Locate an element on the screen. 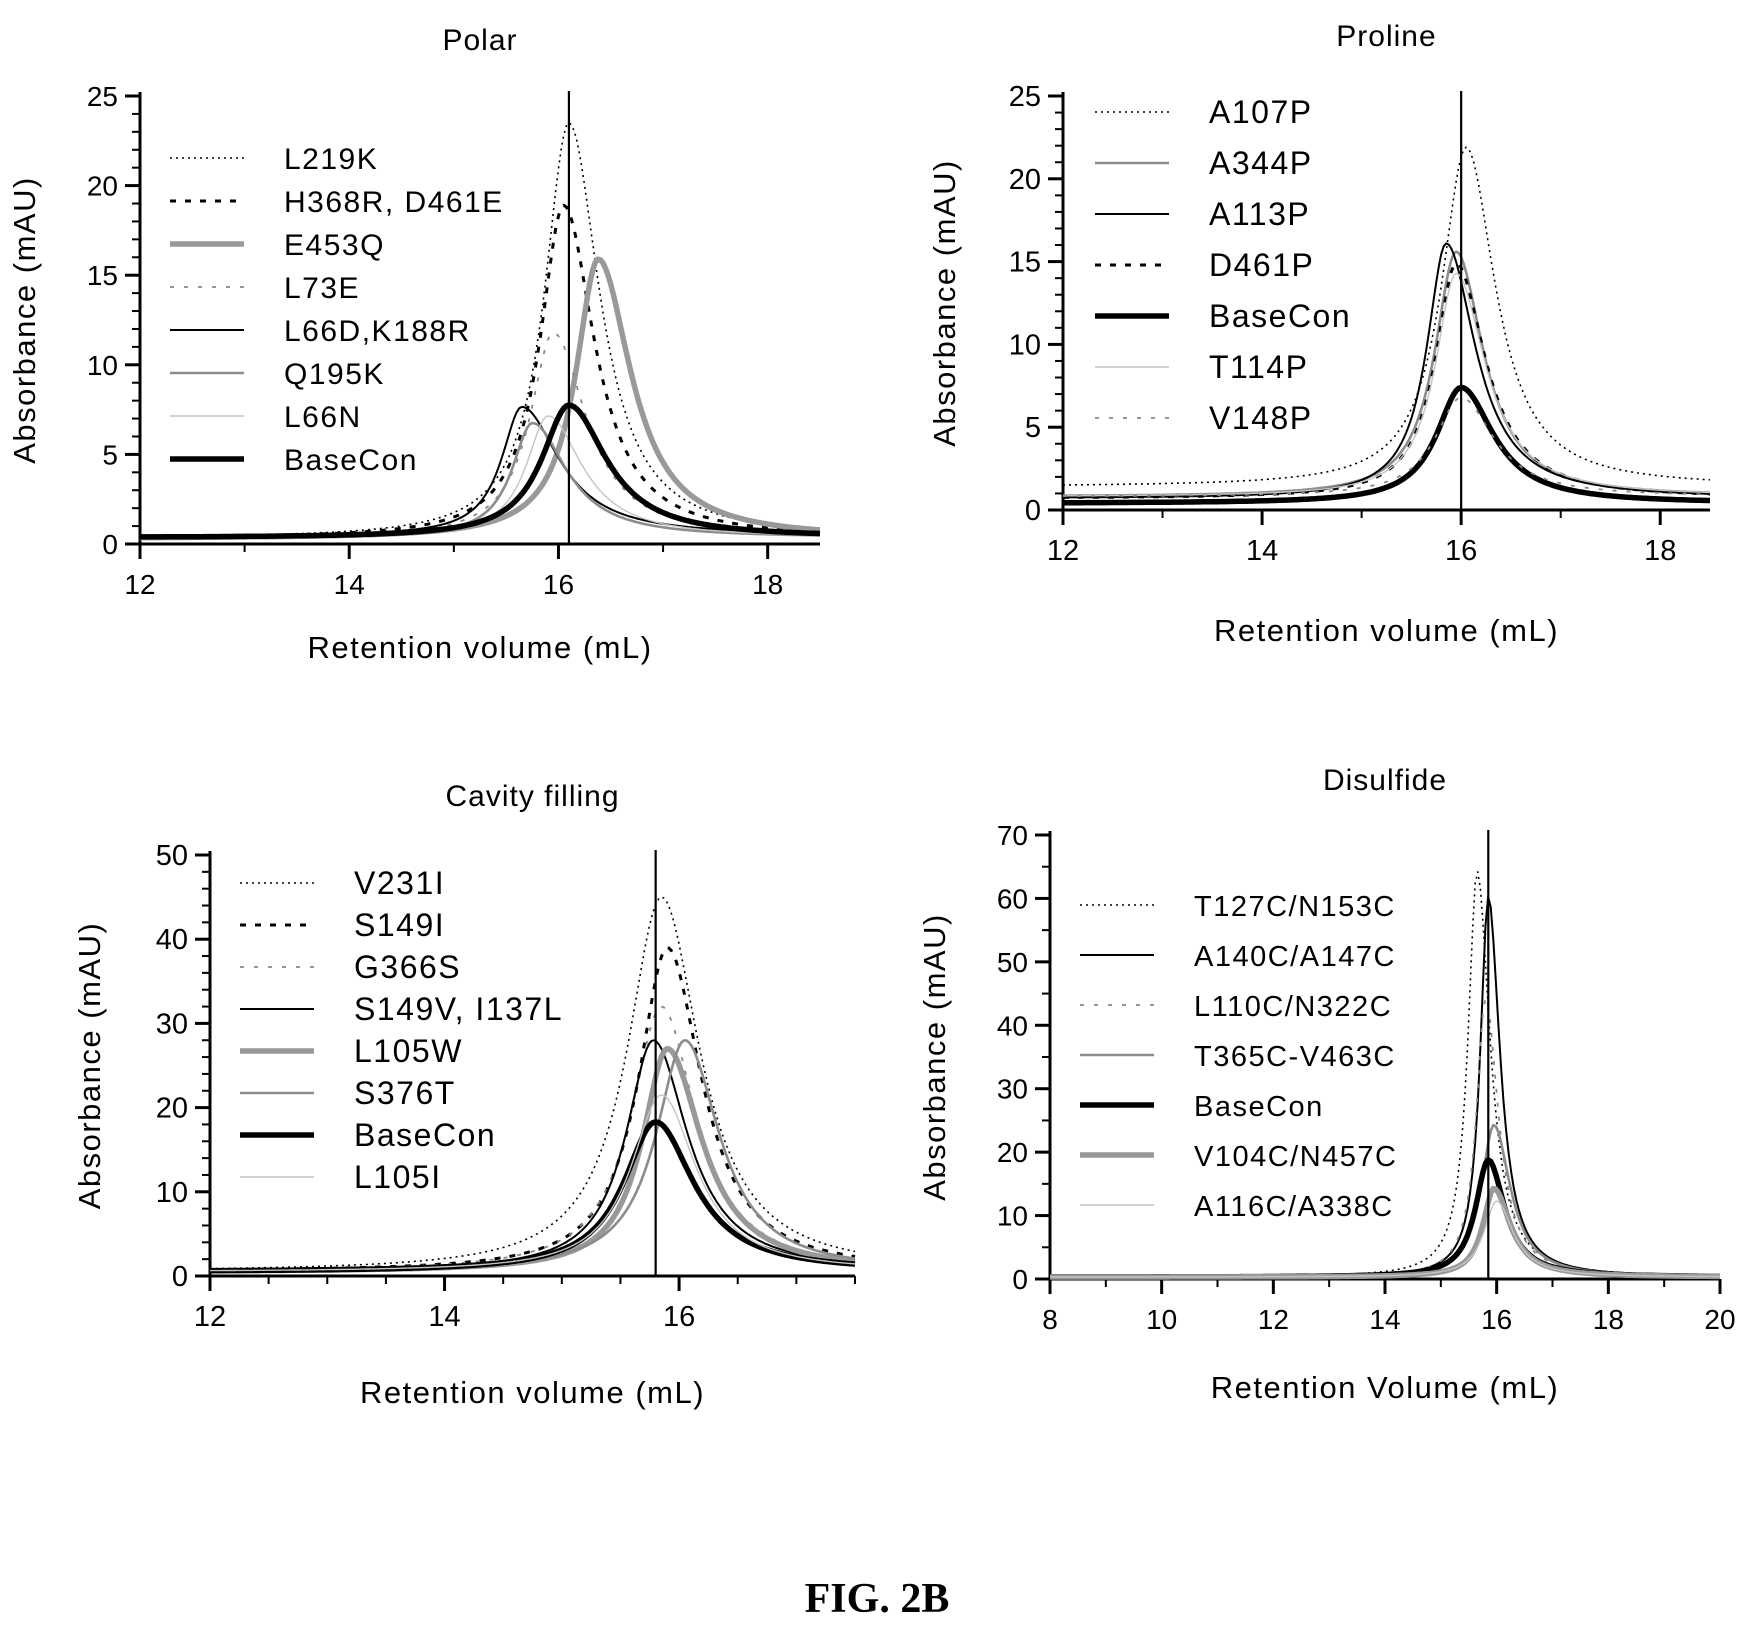 This screenshot has height=1642, width=1754. legend-label: L219K is located at coordinates (331, 159).